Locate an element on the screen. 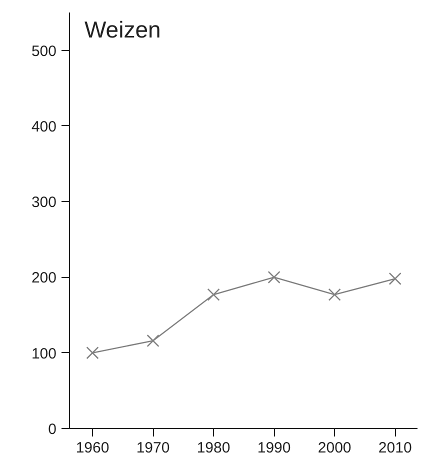  chart-title: Weizen is located at coordinates (122, 29).